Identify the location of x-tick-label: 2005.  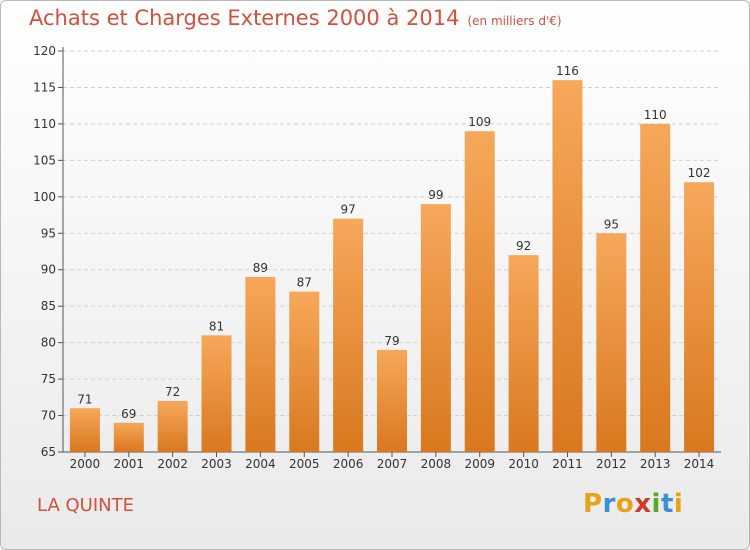
(304, 464).